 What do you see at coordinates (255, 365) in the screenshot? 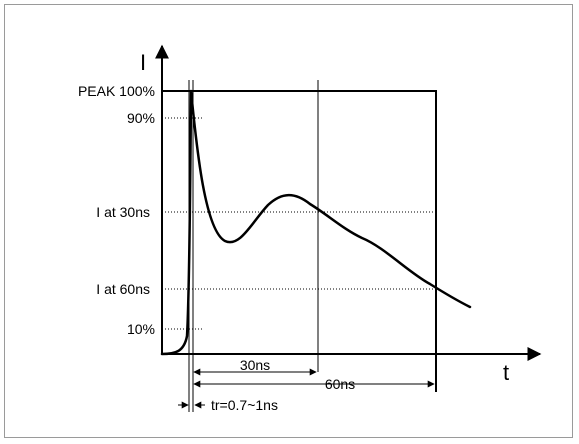
I see `label-30ns: 30ns` at bounding box center [255, 365].